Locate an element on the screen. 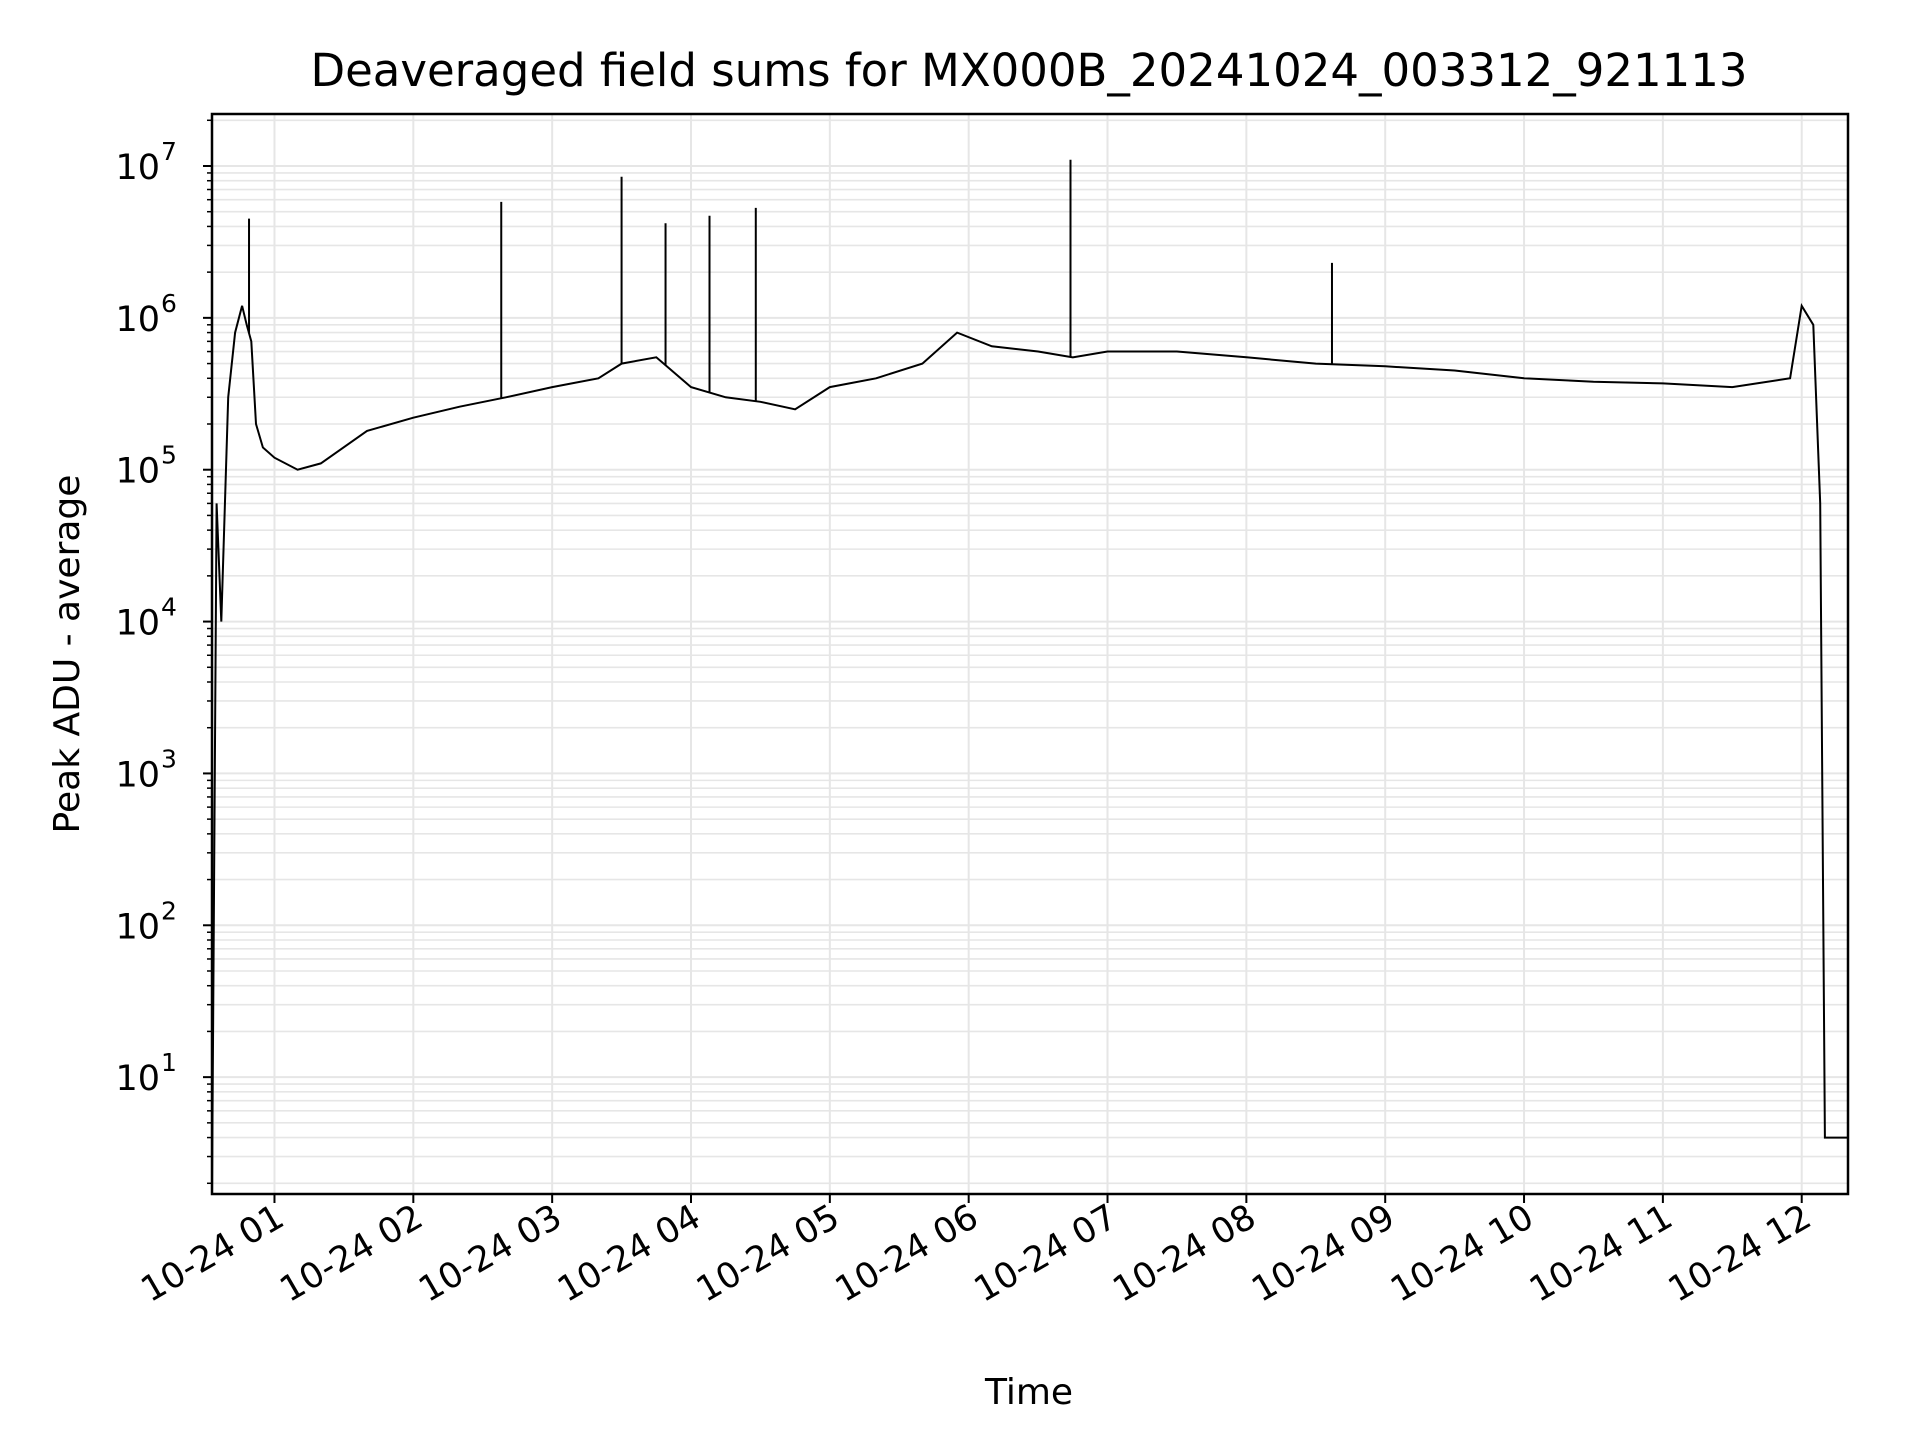 Image resolution: width=1920 pixels, height=1440 pixels. y-tick-label: 10 5 is located at coordinates (145, 466).